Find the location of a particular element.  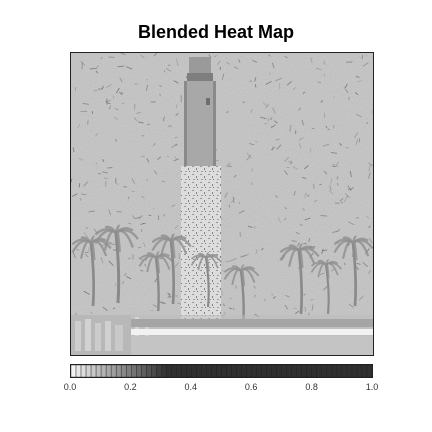

lighthouse-tower is located at coordinates (201, 191).